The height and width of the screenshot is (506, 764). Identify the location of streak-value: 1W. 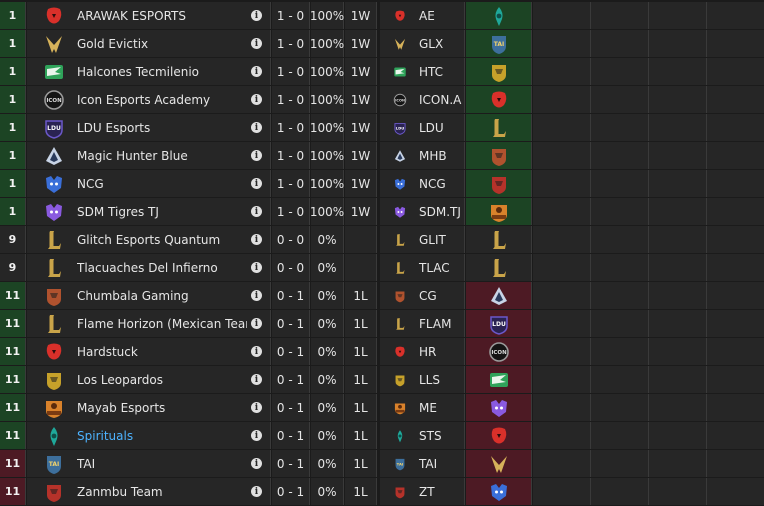
(360, 127).